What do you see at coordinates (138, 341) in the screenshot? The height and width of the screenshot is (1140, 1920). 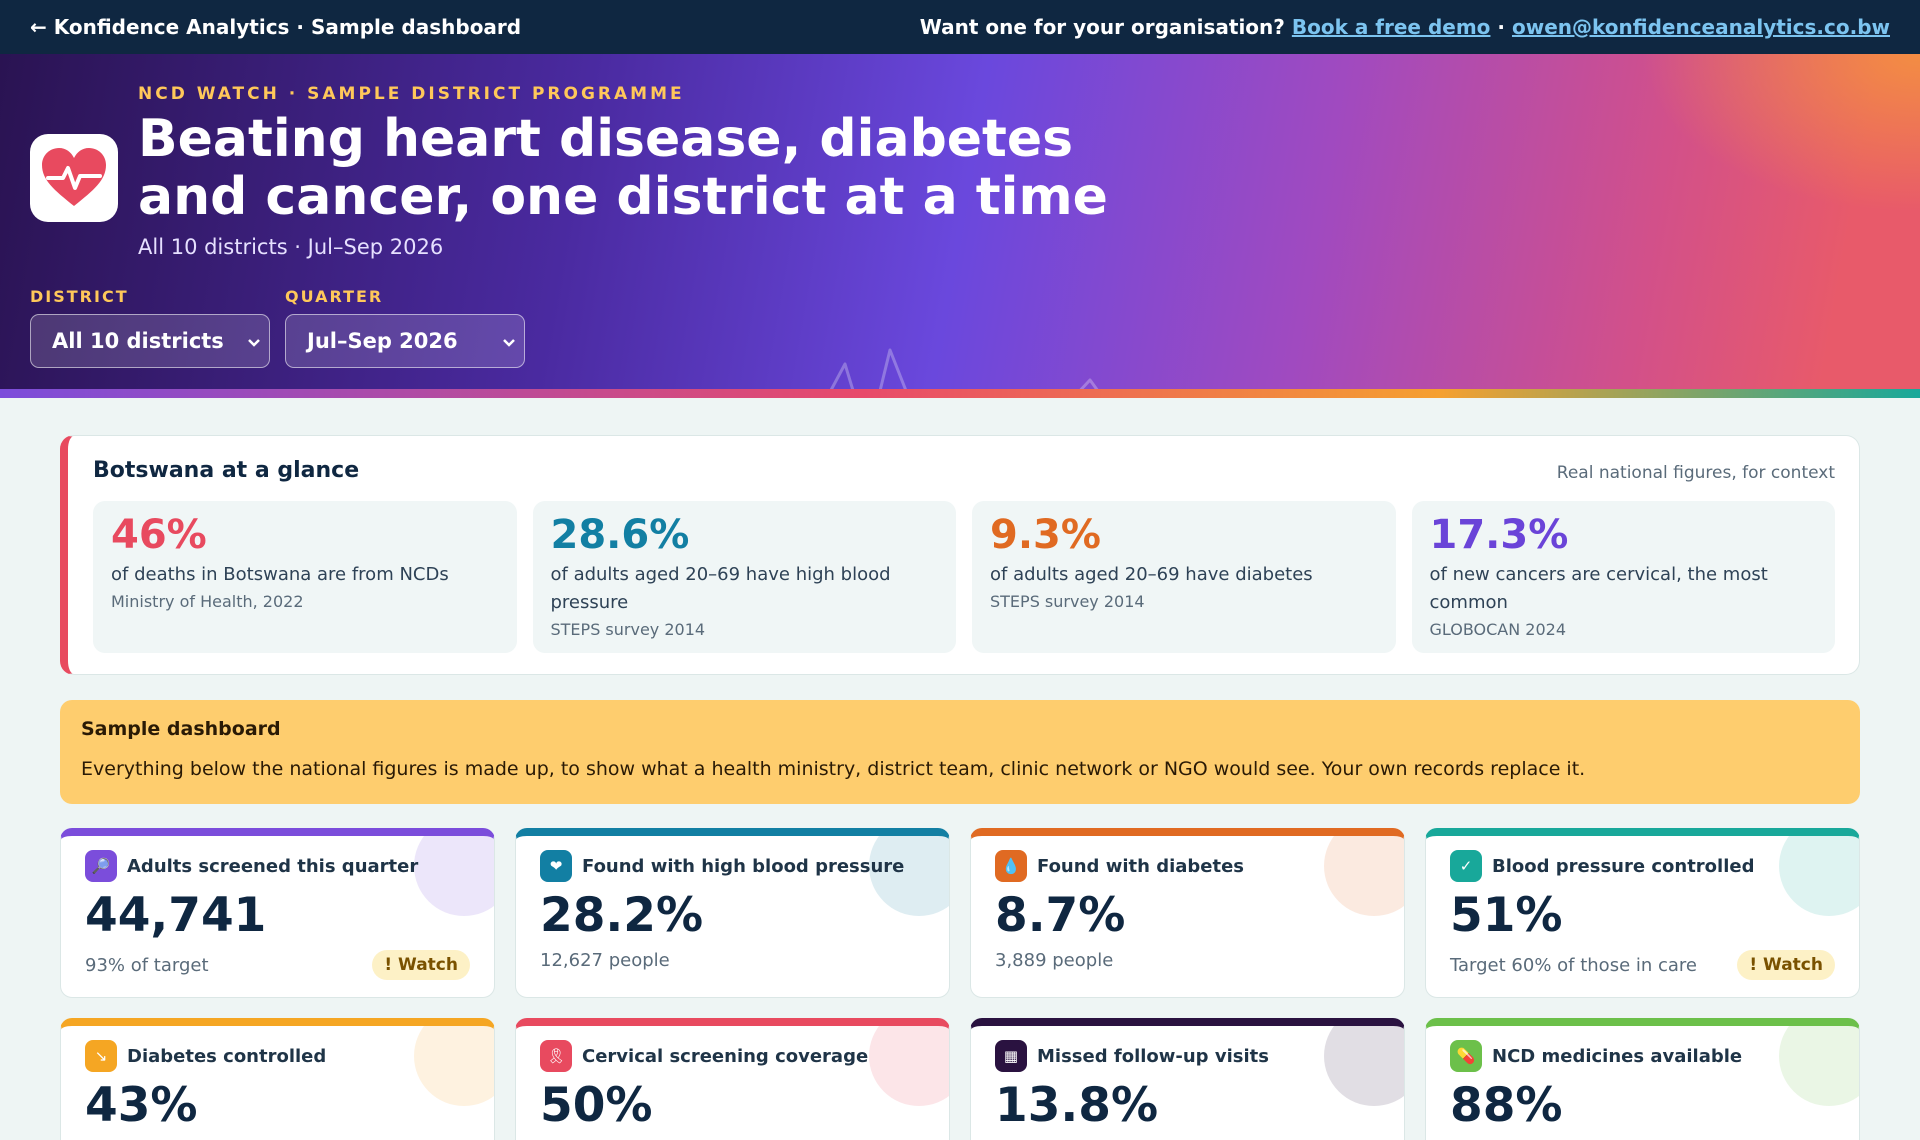 I see `district-value: All 10 districts` at bounding box center [138, 341].